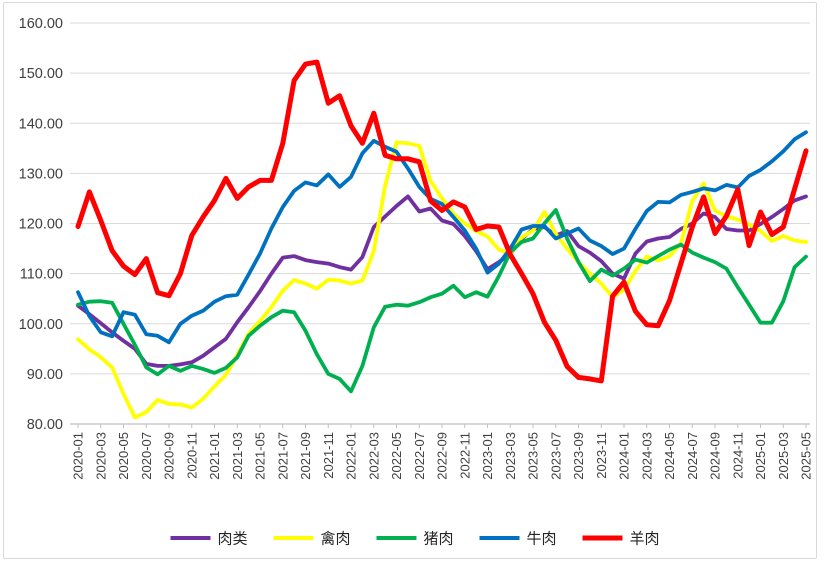  What do you see at coordinates (146, 456) in the screenshot?
I see `x-tick-label: 2020-07` at bounding box center [146, 456].